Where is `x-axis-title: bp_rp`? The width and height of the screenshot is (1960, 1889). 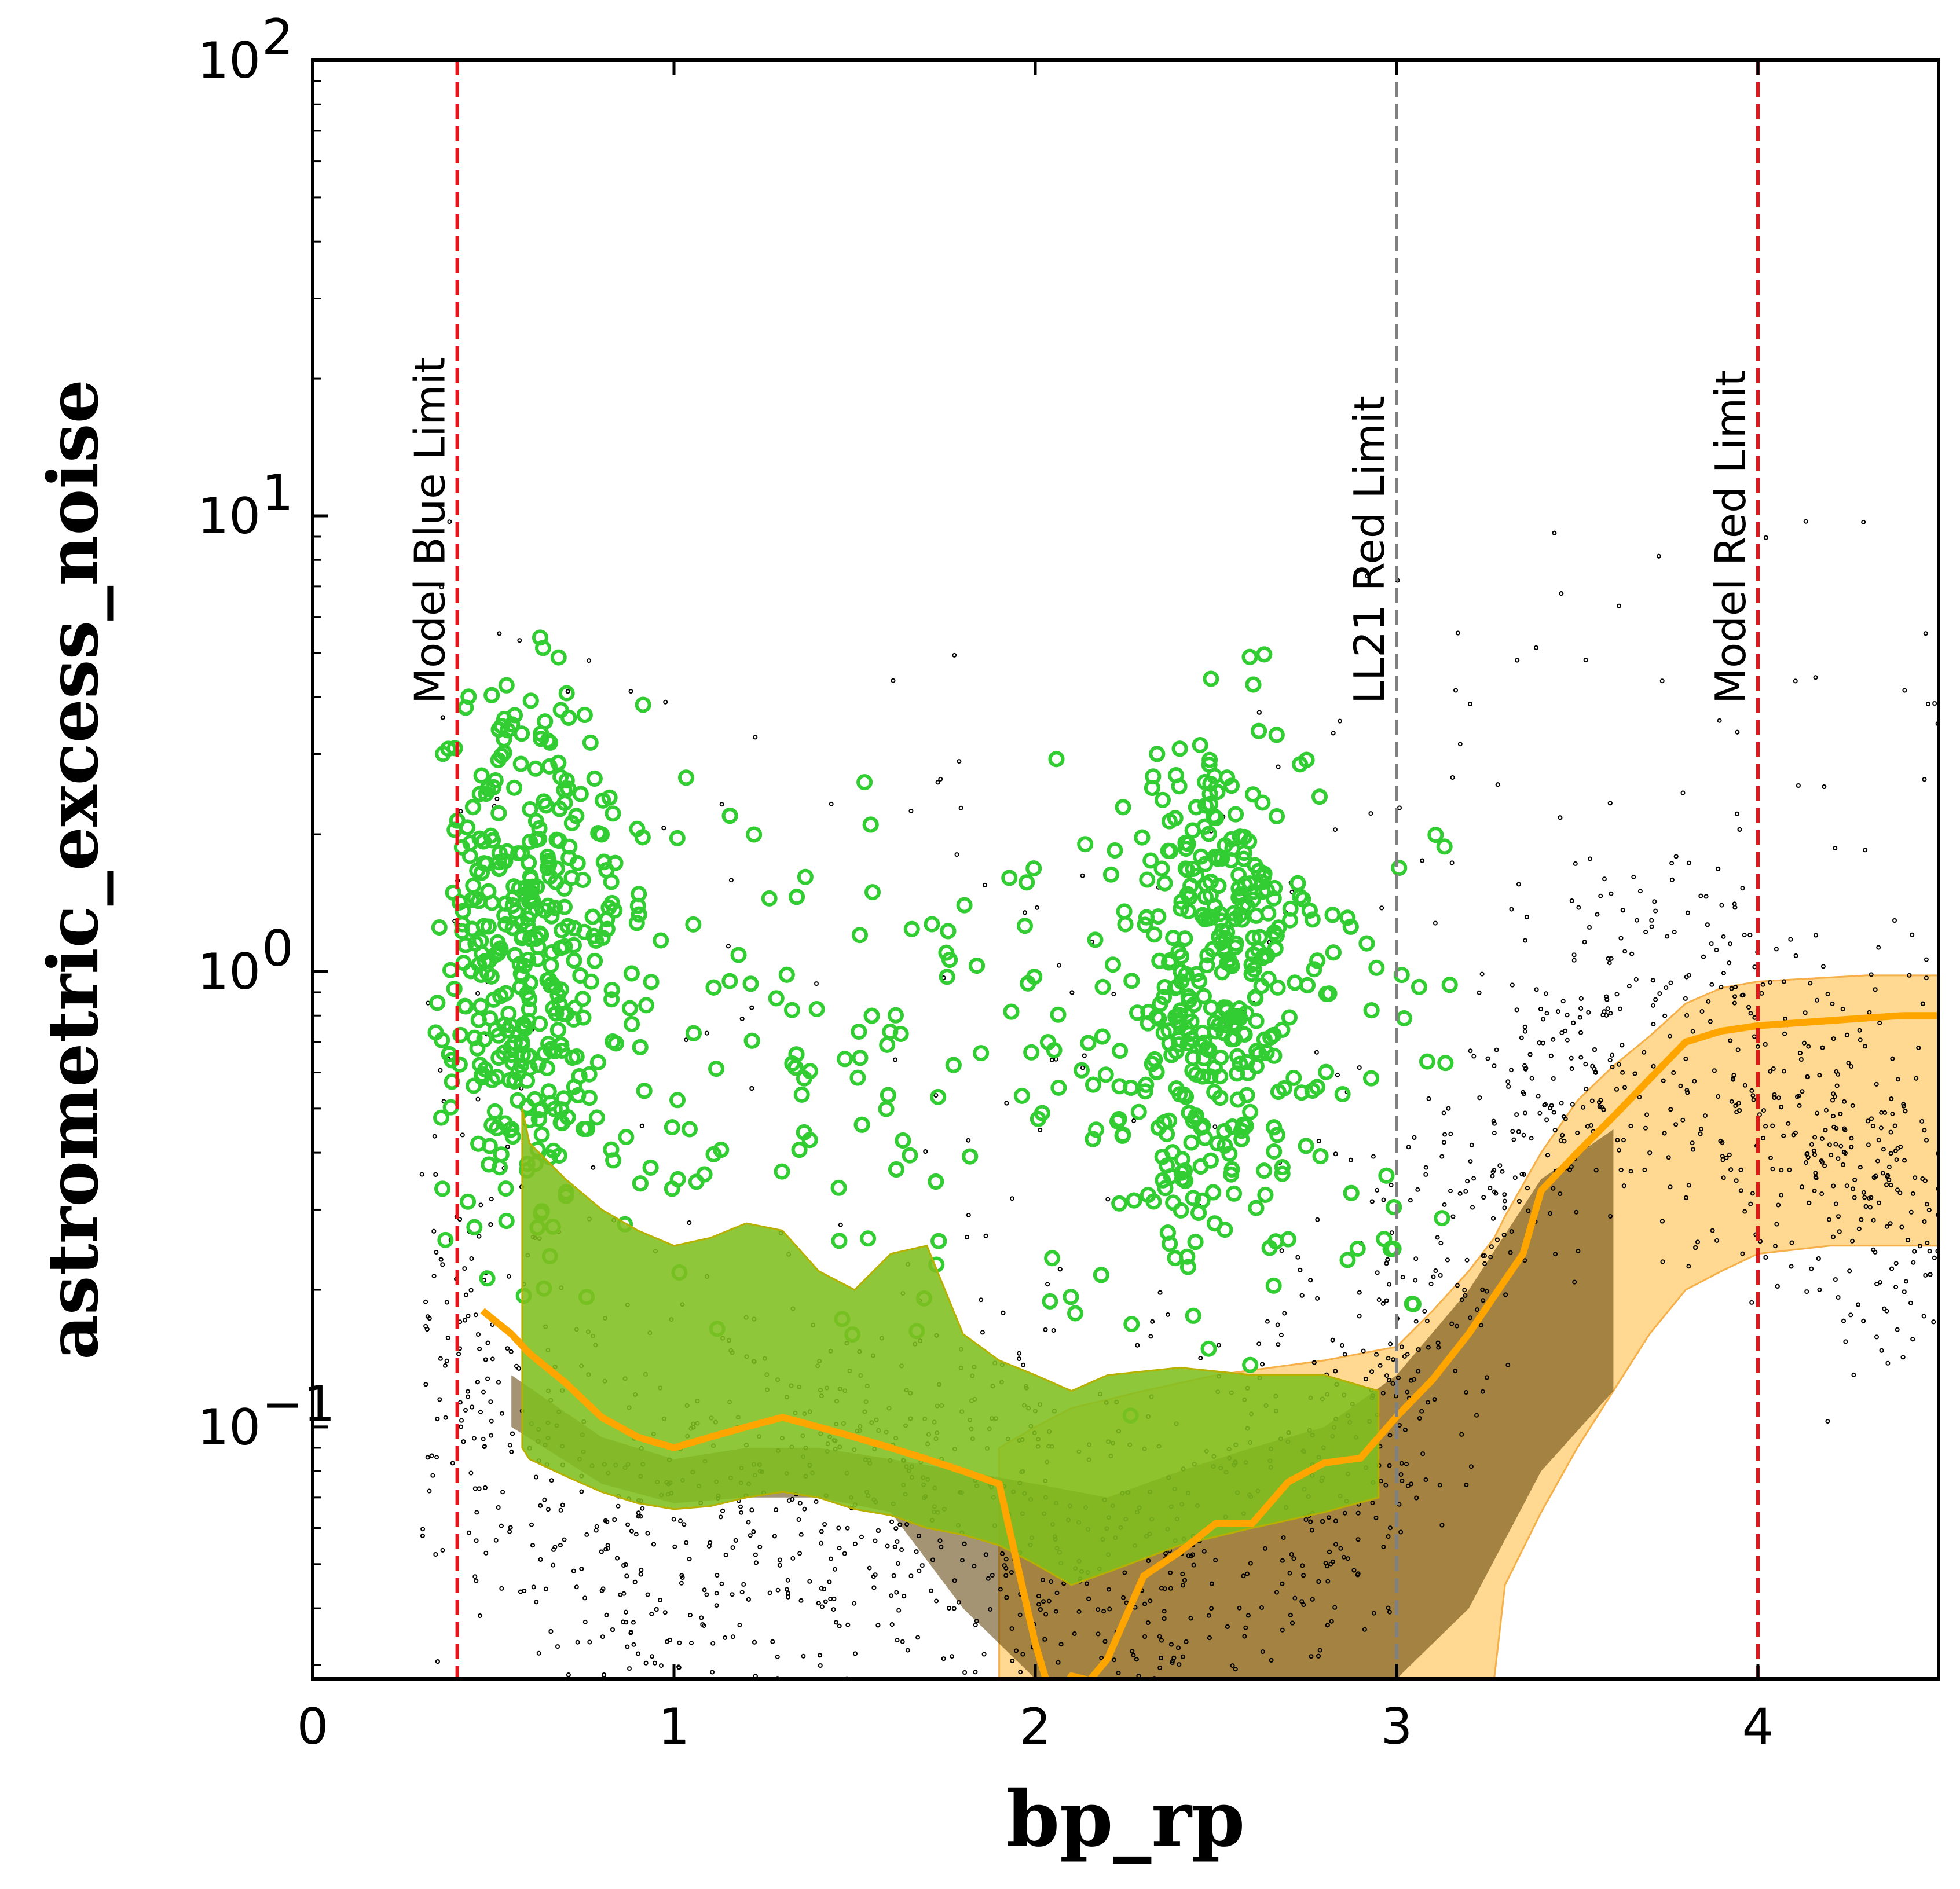
x-axis-title: bp_rp is located at coordinates (1125, 1819).